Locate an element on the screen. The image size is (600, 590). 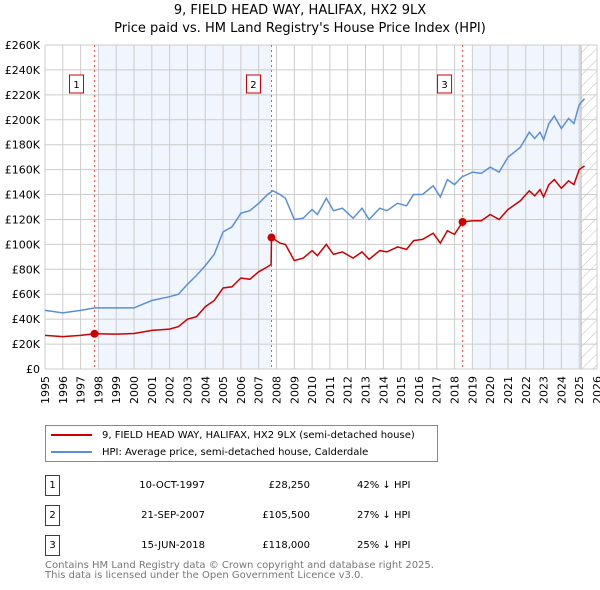
x-tick-label: 1999 is located at coordinates (116, 390).